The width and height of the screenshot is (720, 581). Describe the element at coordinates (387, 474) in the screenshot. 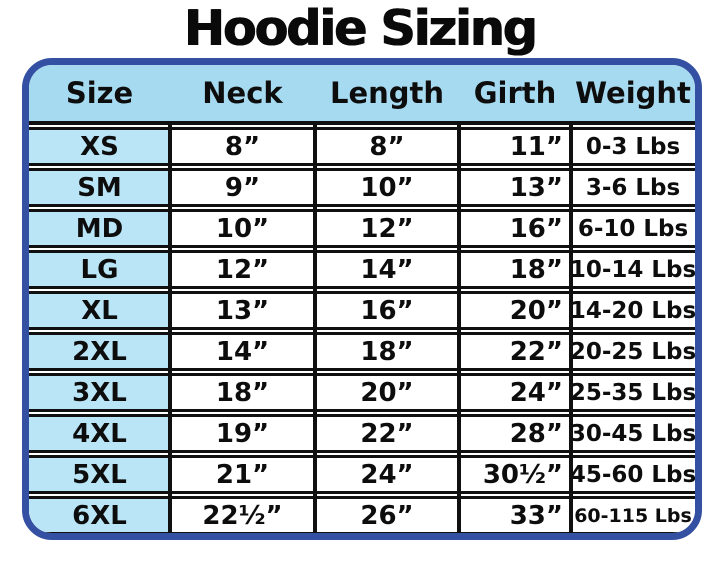

I see `length-cell: 24”` at that location.